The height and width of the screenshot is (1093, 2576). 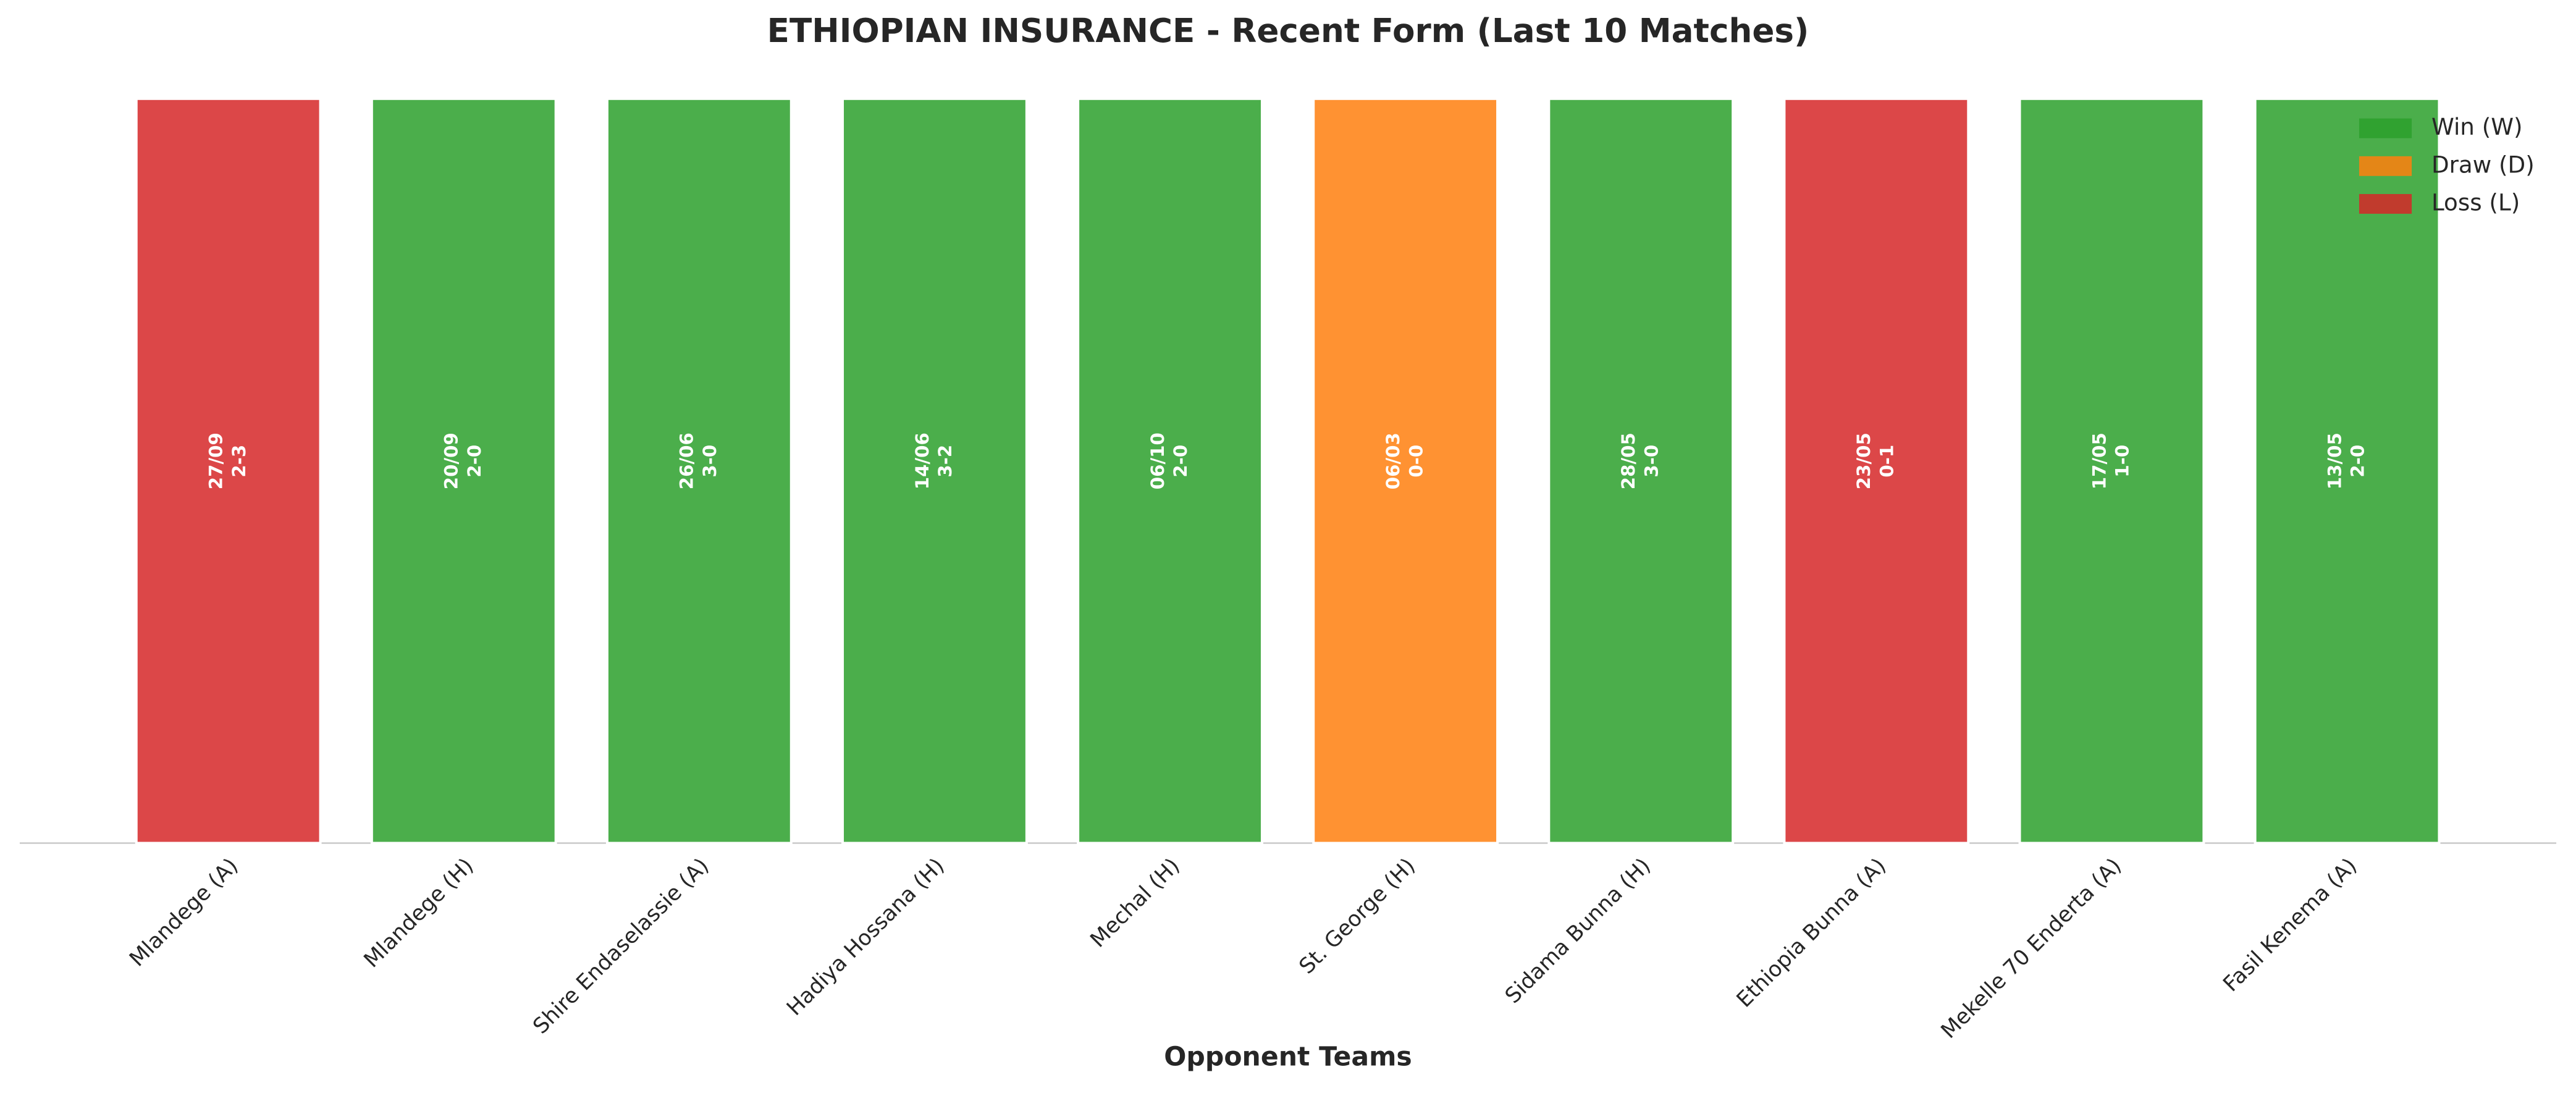 I want to click on bar-date-label: 28/05, so click(x=1628, y=461).